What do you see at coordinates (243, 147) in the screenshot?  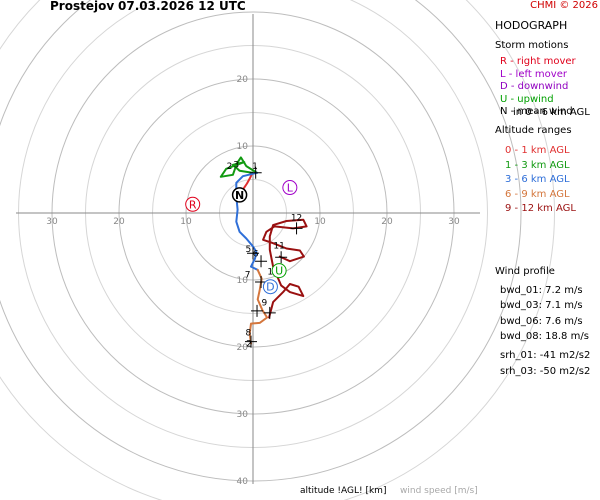 I see `ring-label-up-10: 10` at bounding box center [243, 147].